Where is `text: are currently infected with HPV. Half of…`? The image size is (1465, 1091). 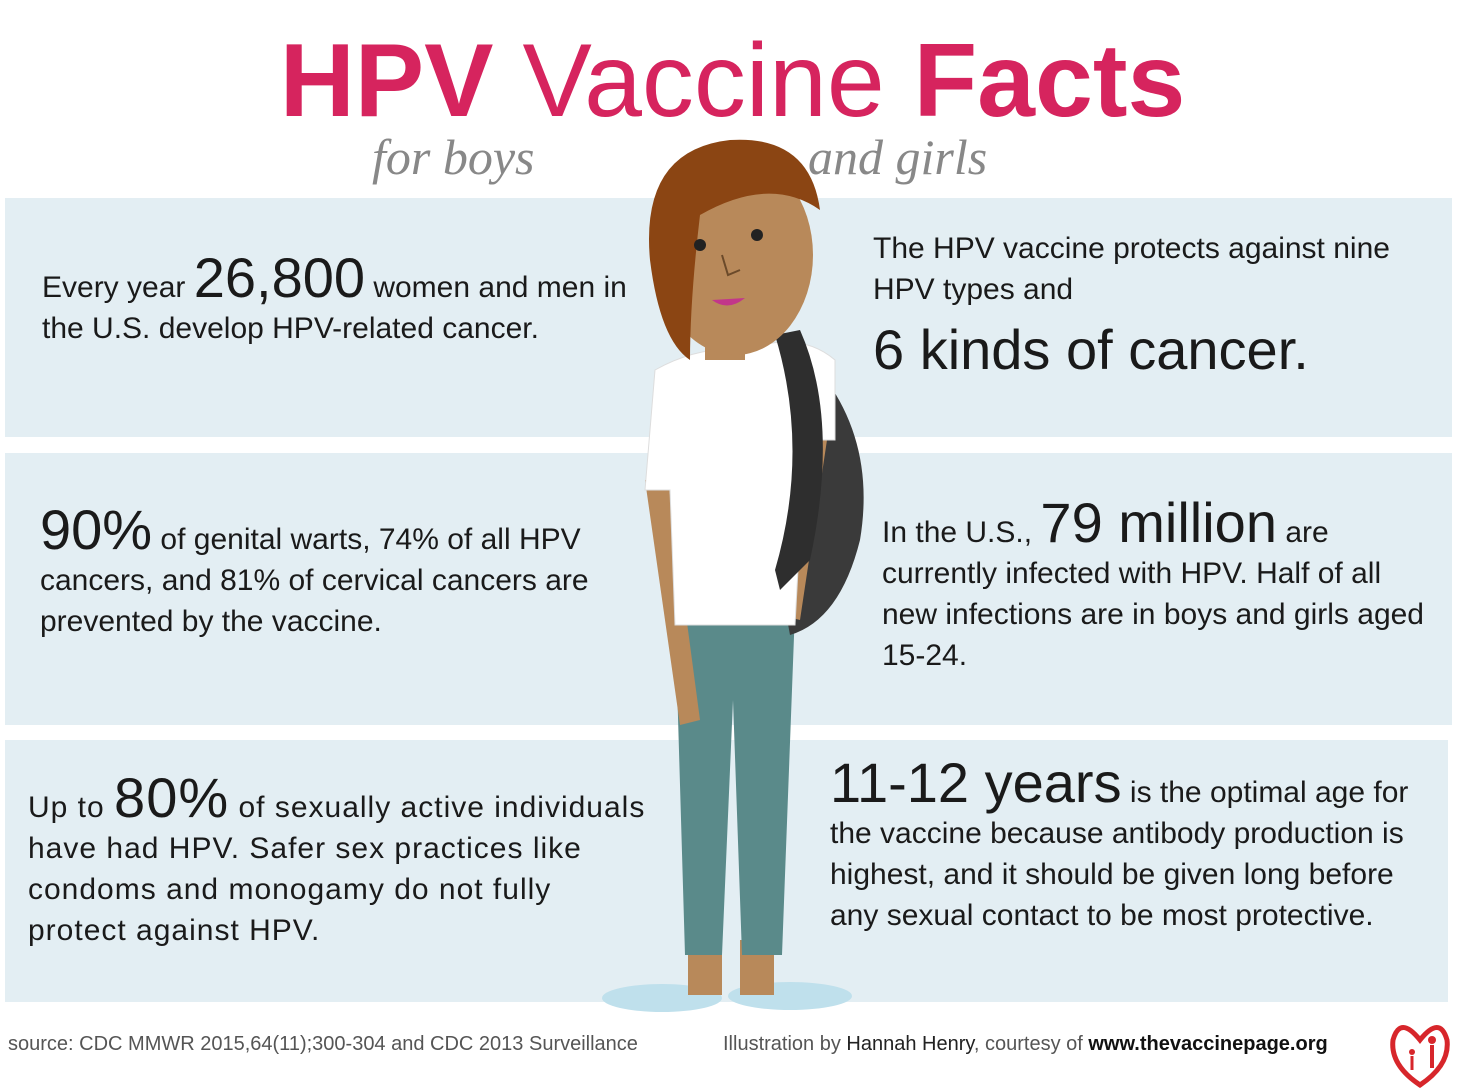 text: are currently infected with HPV. Half of… is located at coordinates (1153, 594).